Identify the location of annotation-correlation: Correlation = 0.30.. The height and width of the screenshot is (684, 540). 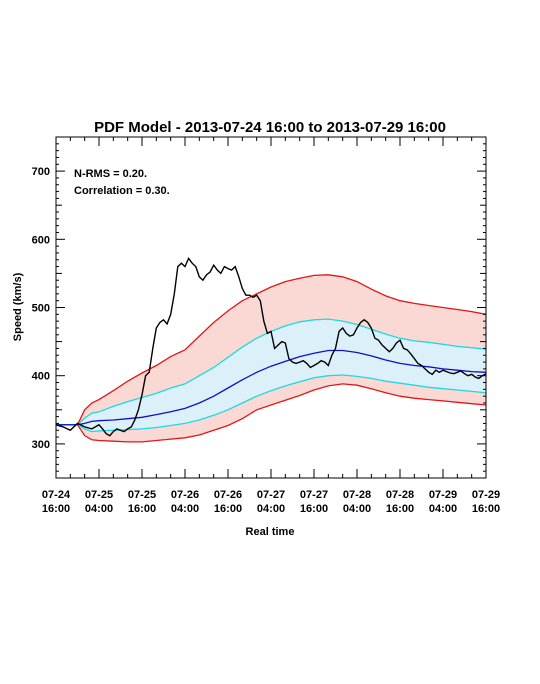
(122, 191).